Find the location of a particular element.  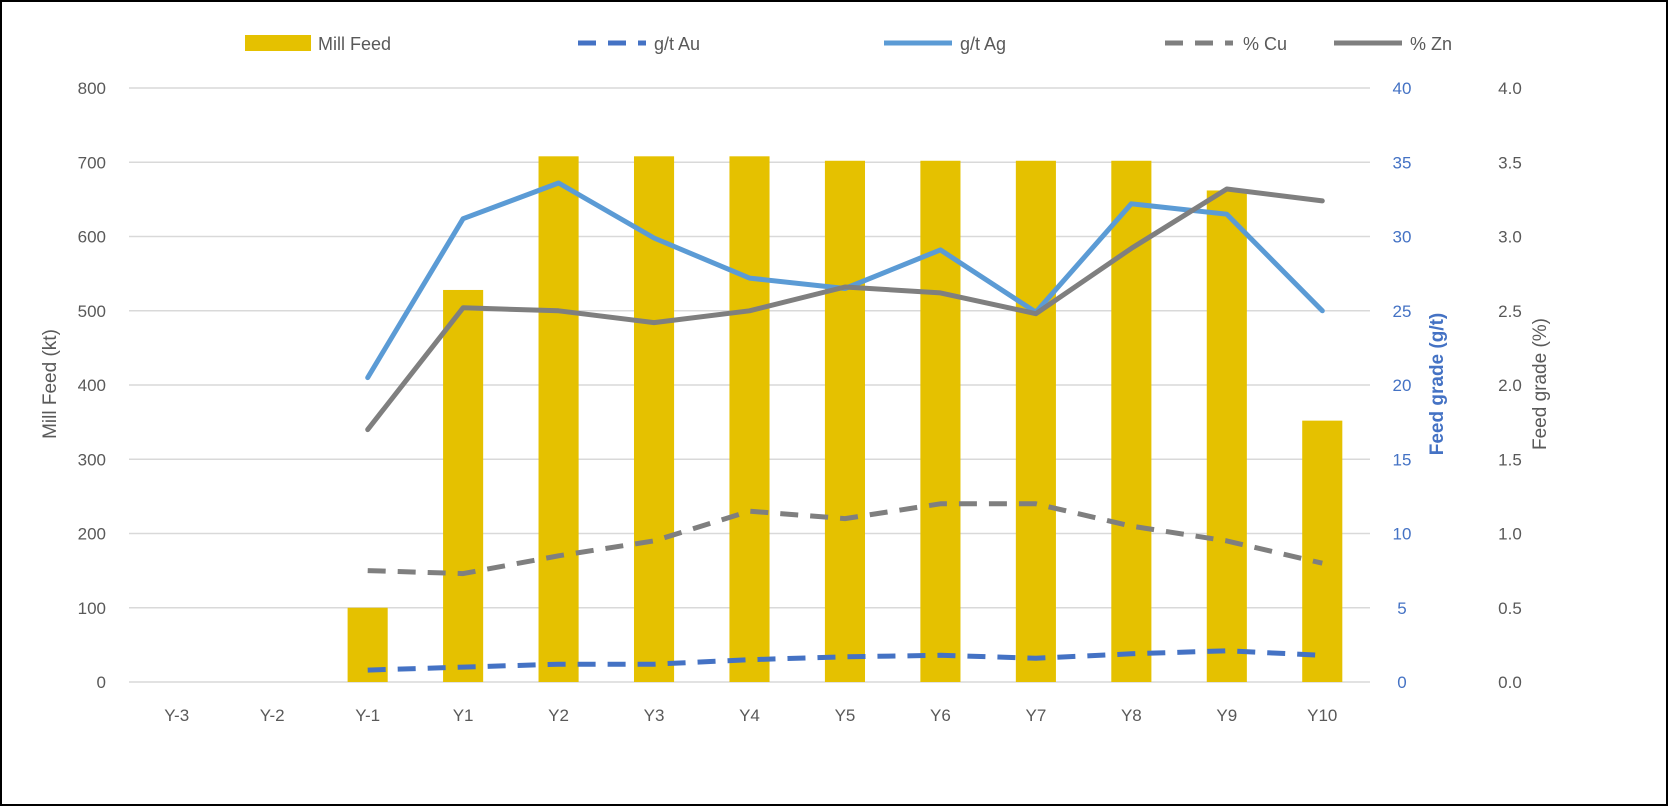

x-tick-label: Y4 is located at coordinates (749, 715).